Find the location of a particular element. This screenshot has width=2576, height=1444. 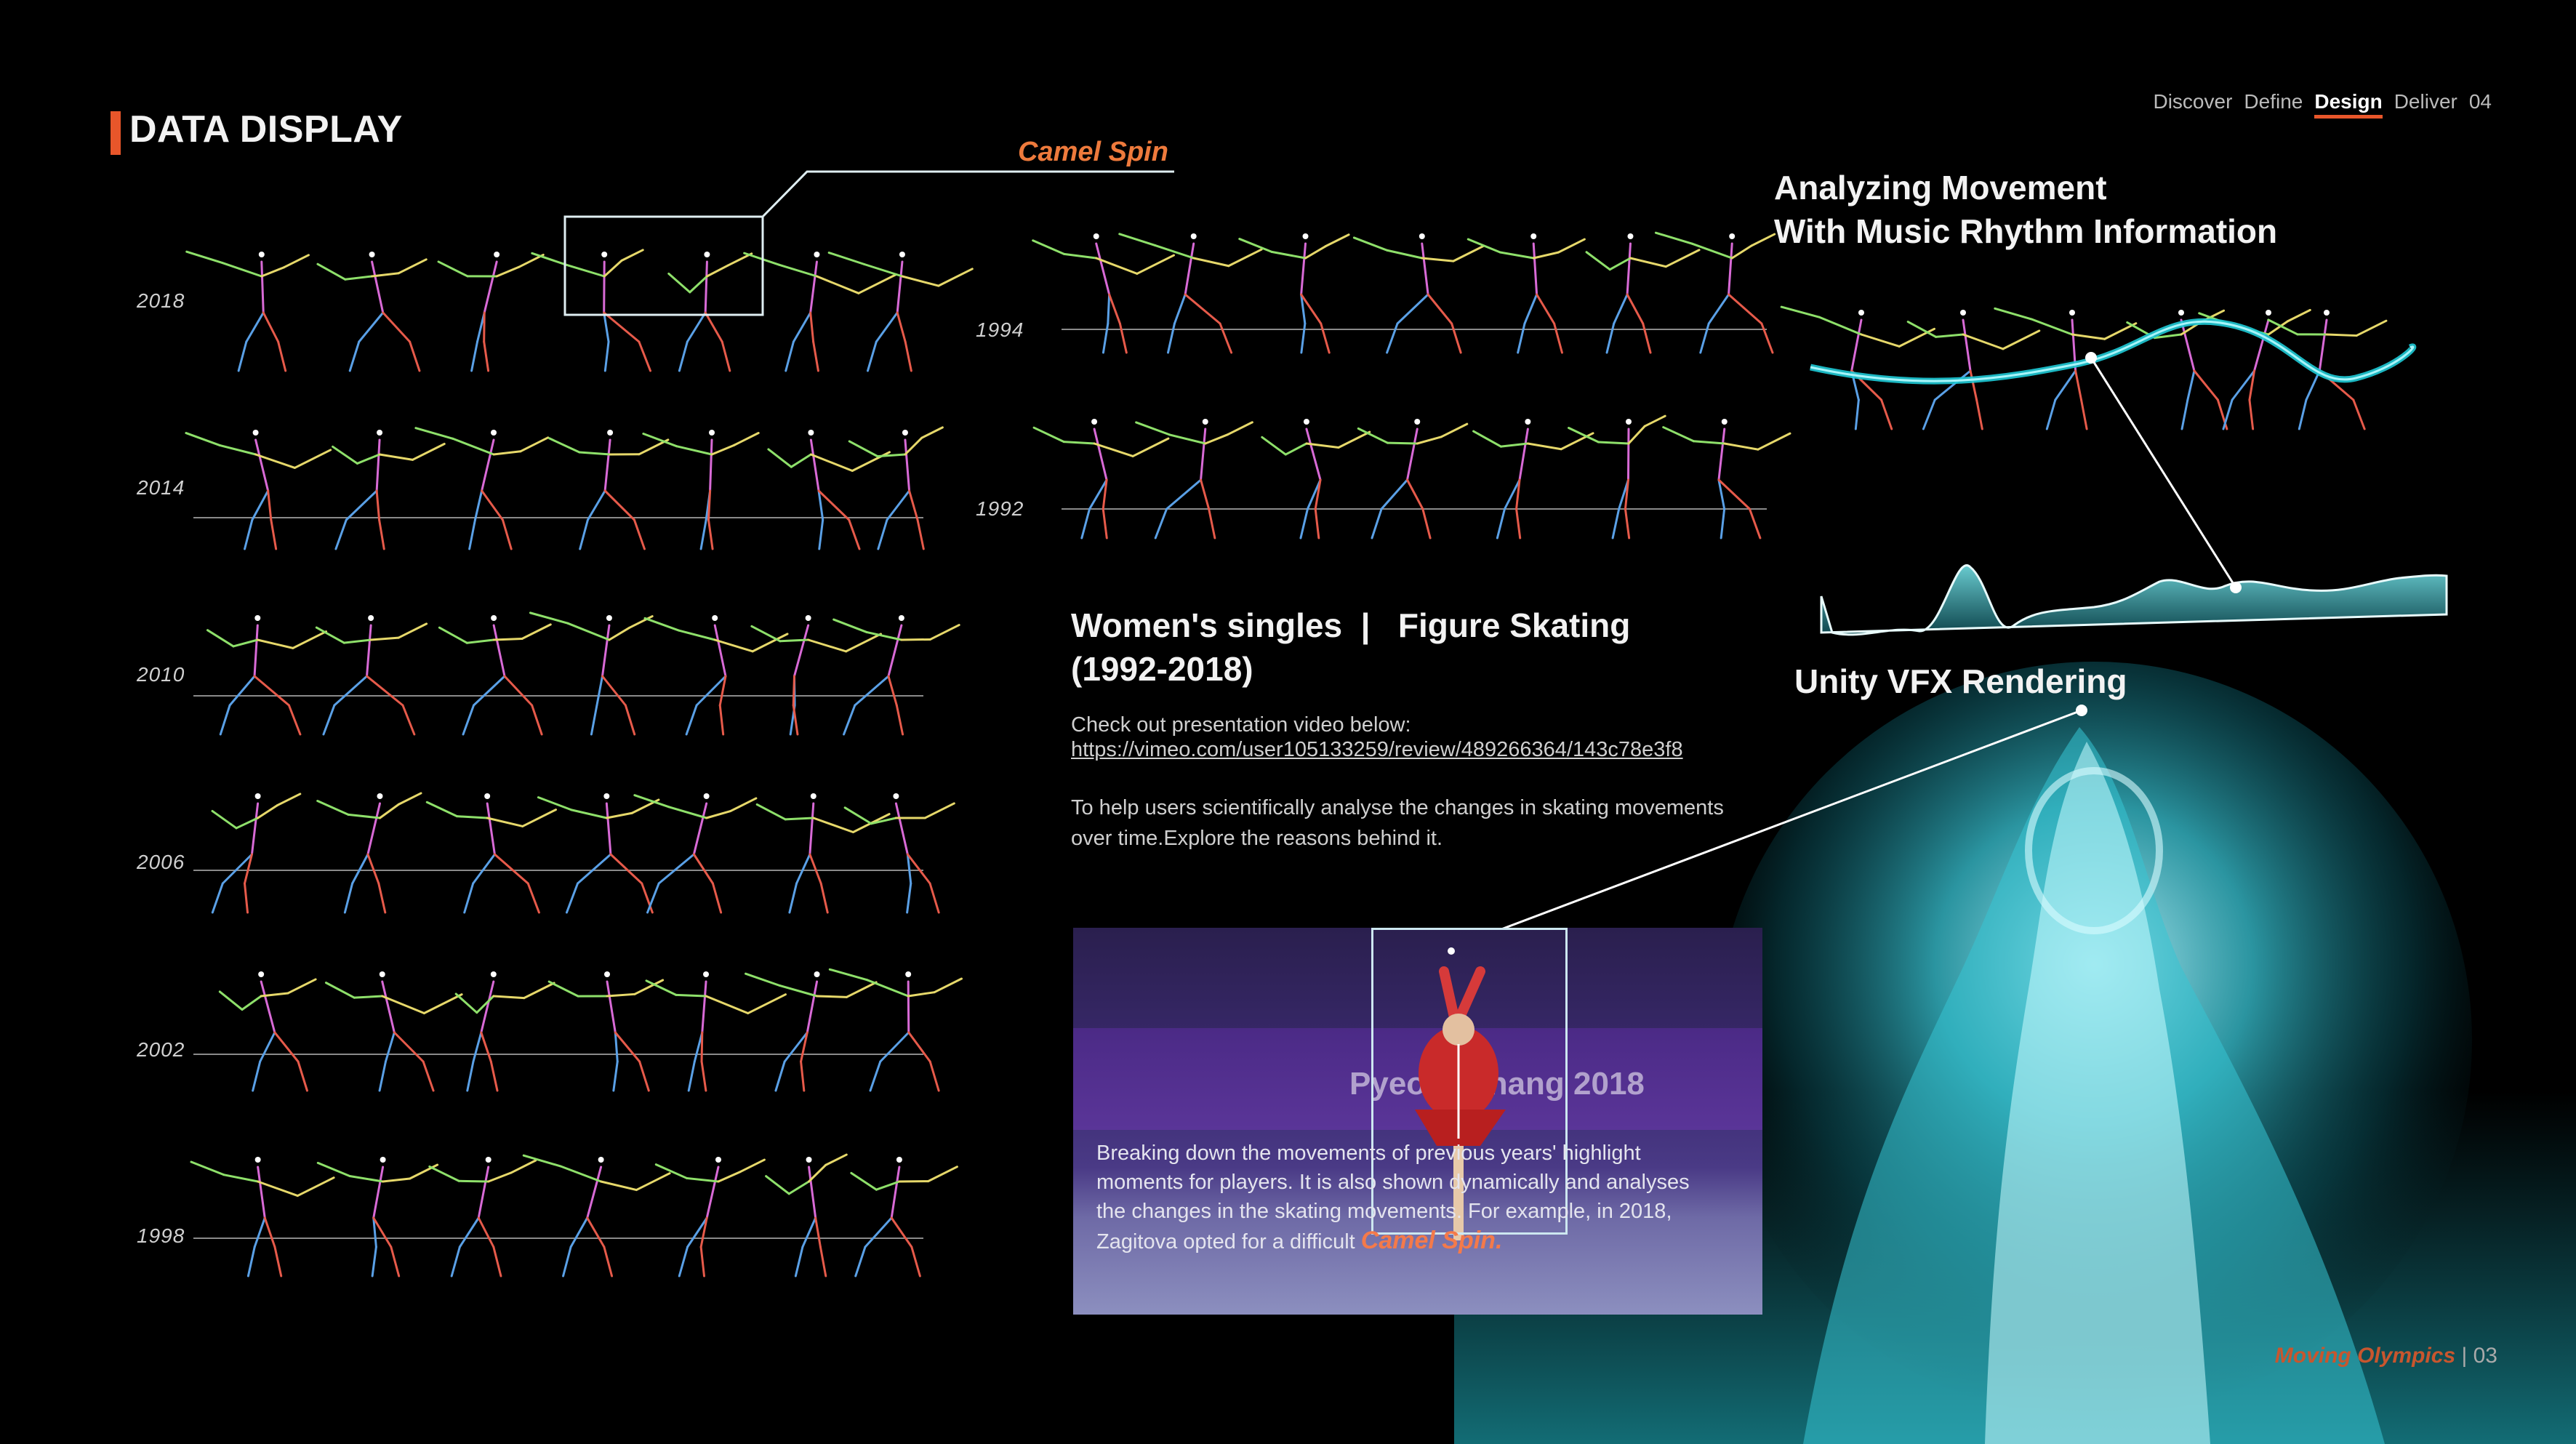

year-label-2006: 2006 is located at coordinates (161, 862).